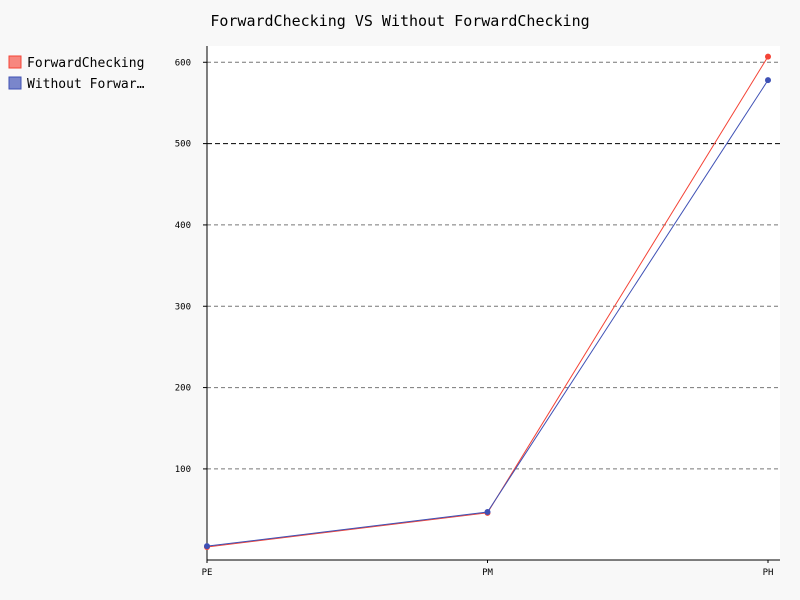 The height and width of the screenshot is (600, 800). What do you see at coordinates (183, 63) in the screenshot?
I see `y-tick-label-600: 600` at bounding box center [183, 63].